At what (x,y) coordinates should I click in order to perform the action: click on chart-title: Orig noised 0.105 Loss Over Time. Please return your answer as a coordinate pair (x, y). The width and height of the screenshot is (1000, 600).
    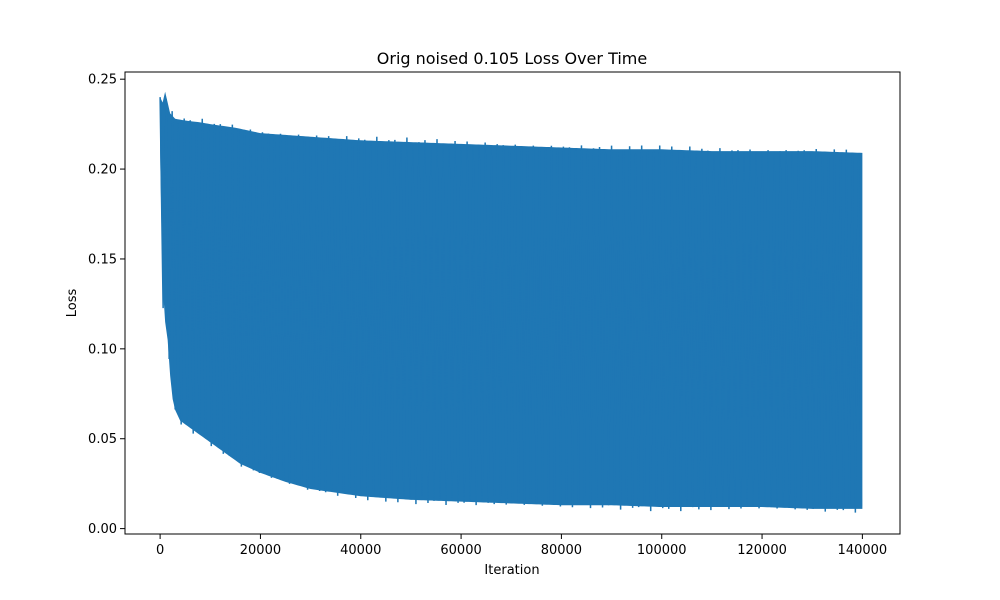
    Looking at the image, I should click on (512, 58).